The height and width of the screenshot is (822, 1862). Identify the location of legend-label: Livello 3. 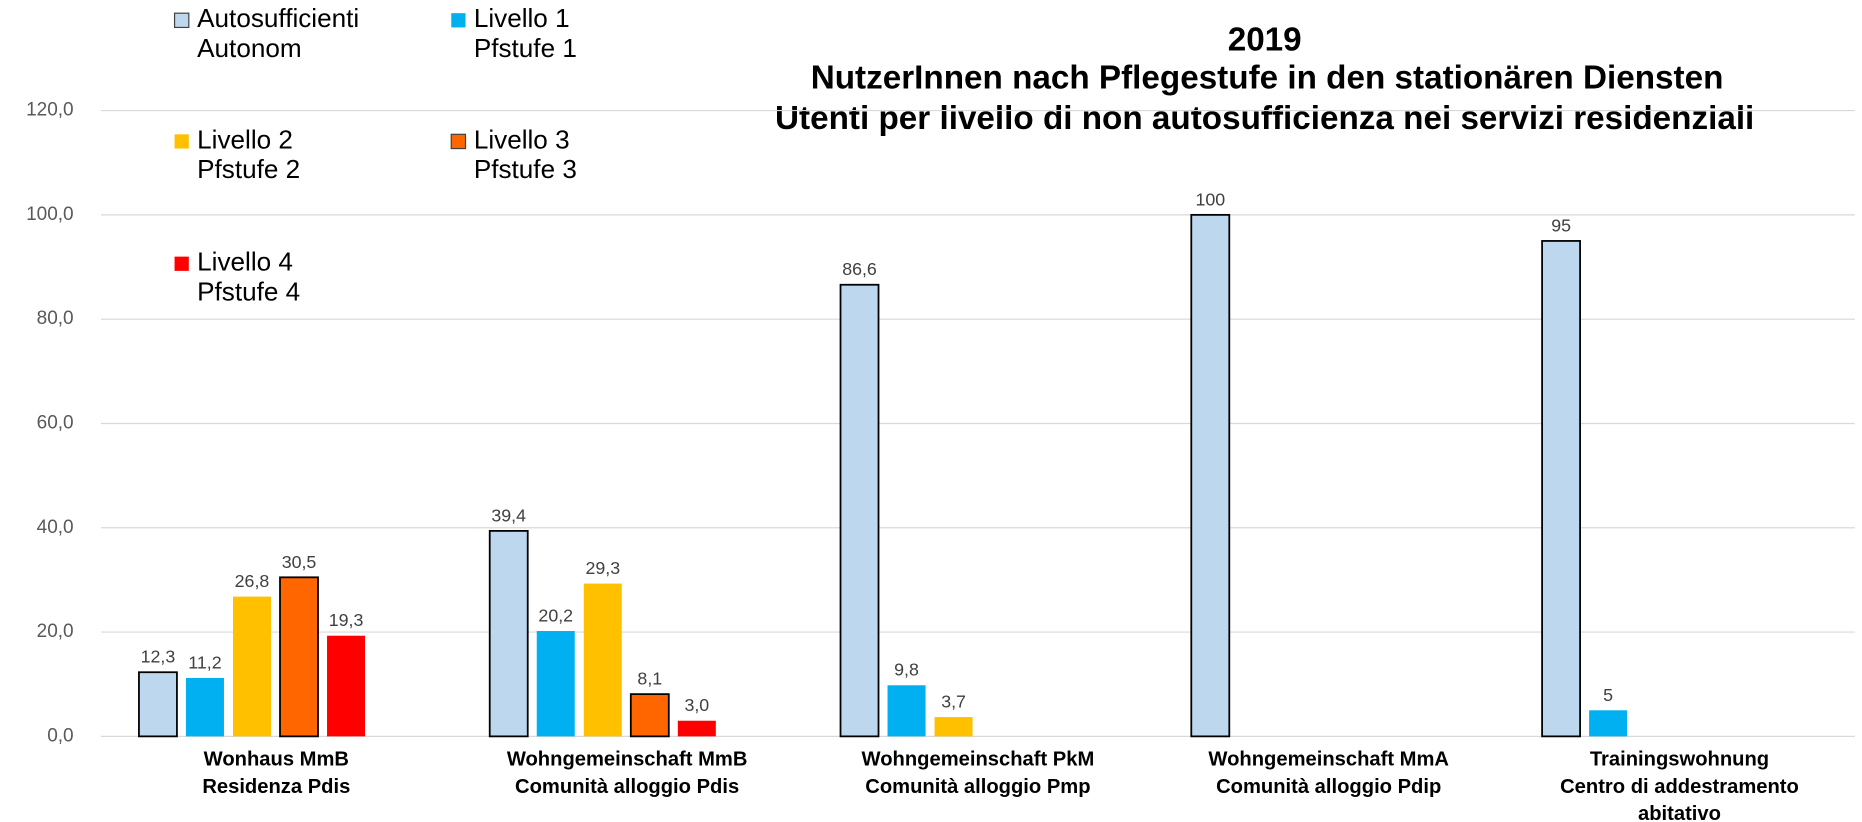
(522, 139).